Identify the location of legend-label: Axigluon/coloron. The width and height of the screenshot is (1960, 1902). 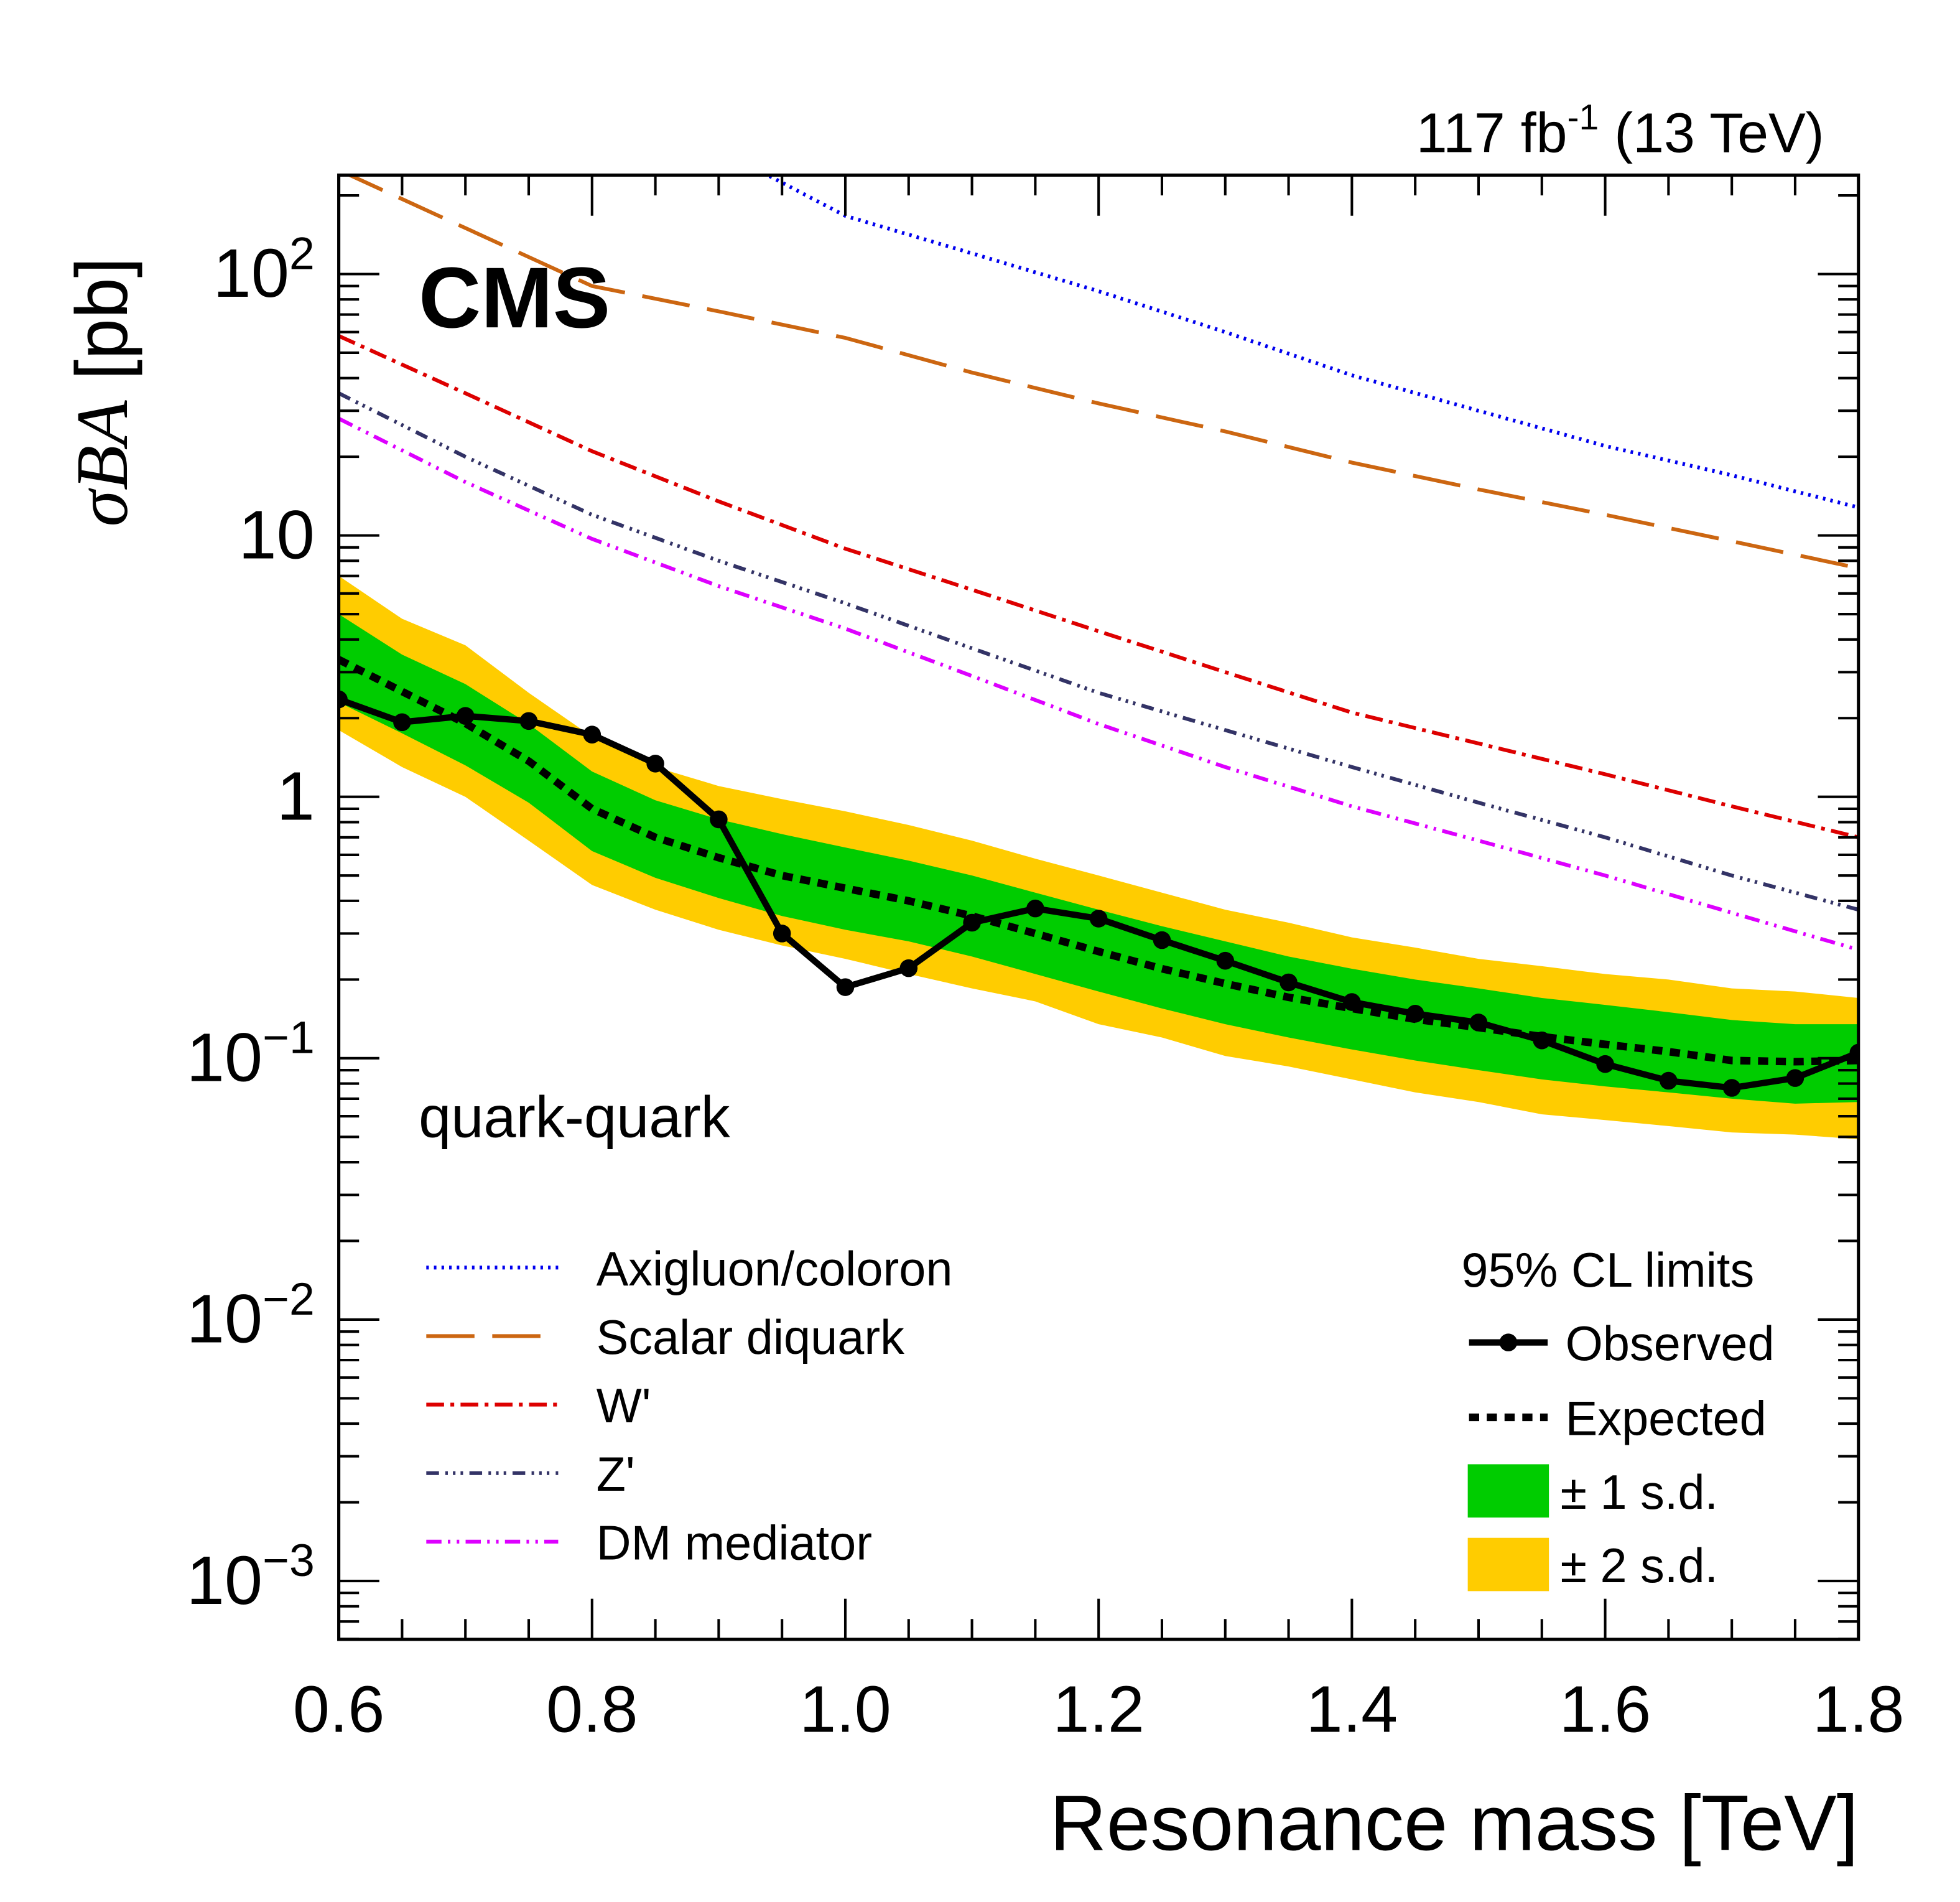
(775, 1269).